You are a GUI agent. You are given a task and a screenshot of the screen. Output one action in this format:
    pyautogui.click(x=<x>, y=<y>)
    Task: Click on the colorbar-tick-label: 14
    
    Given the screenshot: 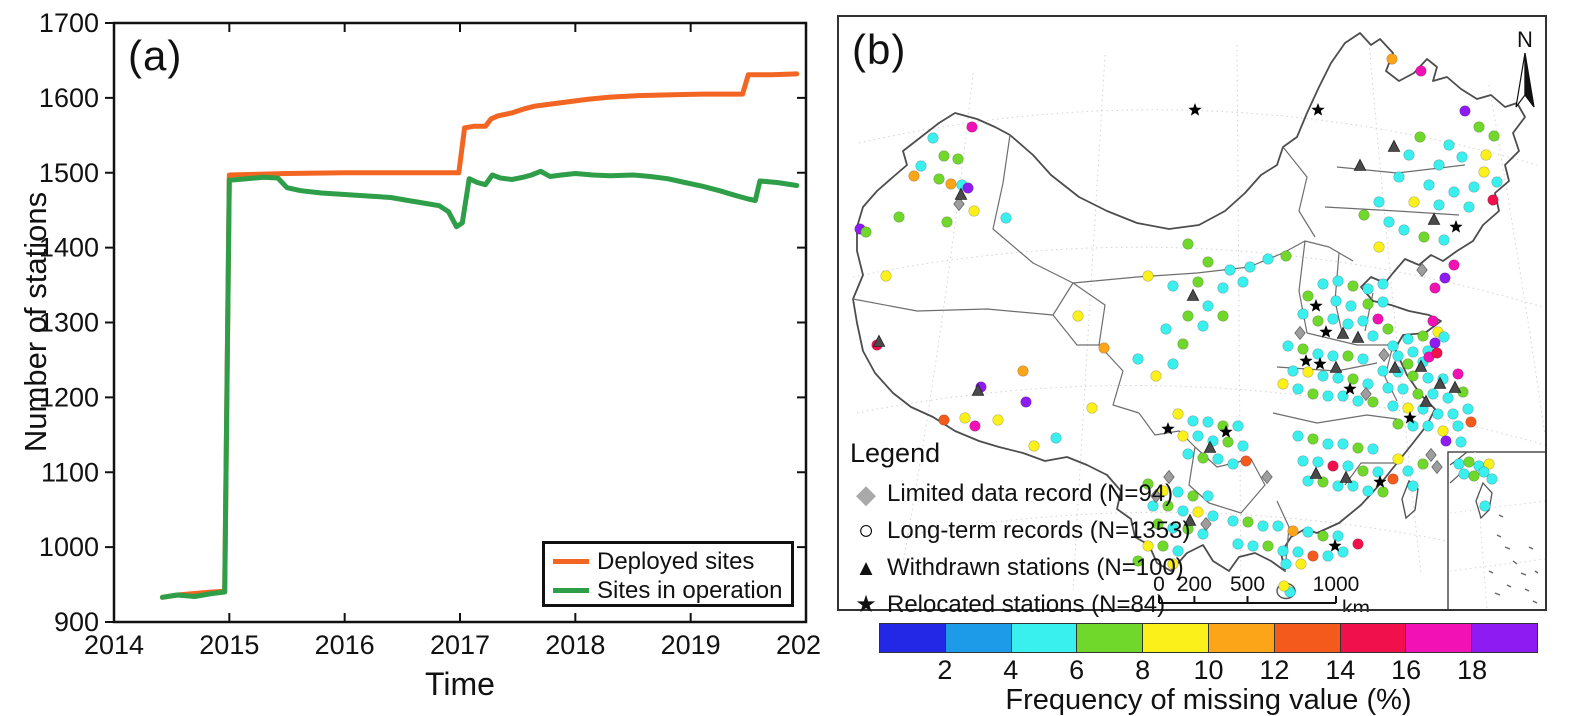 What is the action you would take?
    pyautogui.click(x=1340, y=670)
    